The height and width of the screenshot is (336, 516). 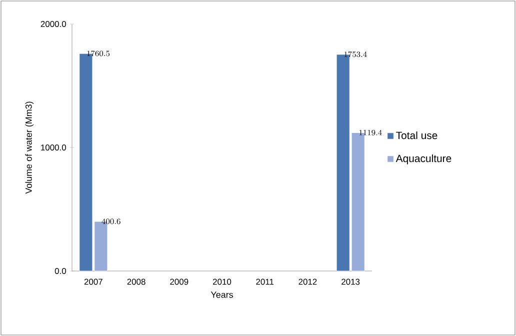 What do you see at coordinates (417, 135) in the screenshot?
I see `legend-label: Total use` at bounding box center [417, 135].